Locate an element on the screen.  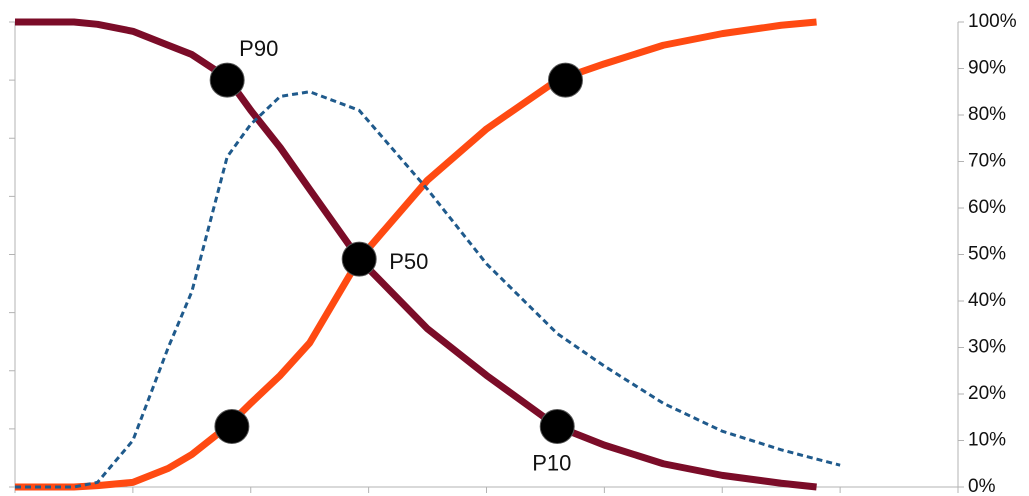
y-tick-label: 60% is located at coordinates (987, 207).